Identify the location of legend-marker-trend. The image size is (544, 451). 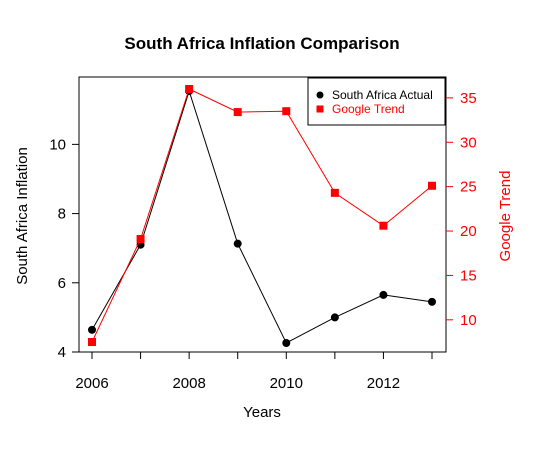
(320, 109).